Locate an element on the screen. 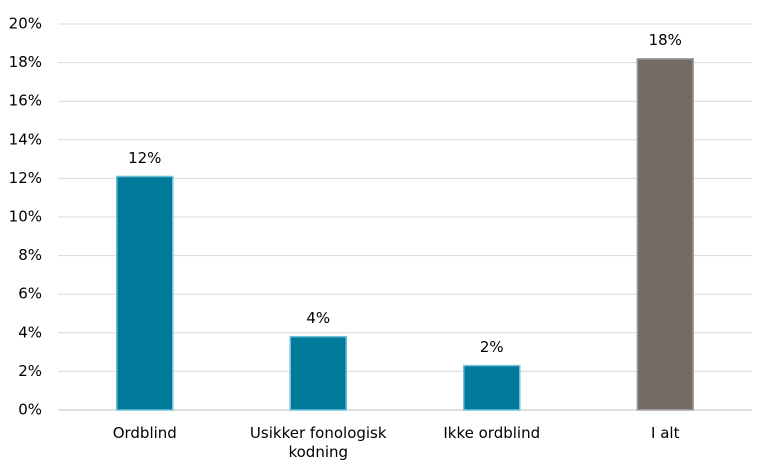  y-tick-label: 4% is located at coordinates (30, 332).